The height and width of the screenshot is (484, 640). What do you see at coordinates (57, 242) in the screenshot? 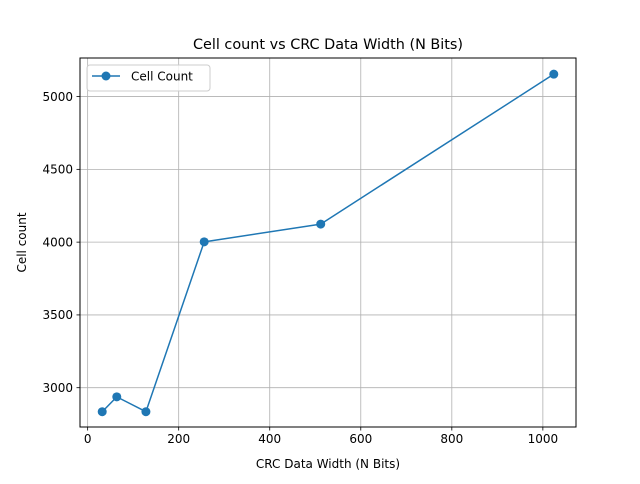
I see `y-tick-label: 4000` at bounding box center [57, 242].